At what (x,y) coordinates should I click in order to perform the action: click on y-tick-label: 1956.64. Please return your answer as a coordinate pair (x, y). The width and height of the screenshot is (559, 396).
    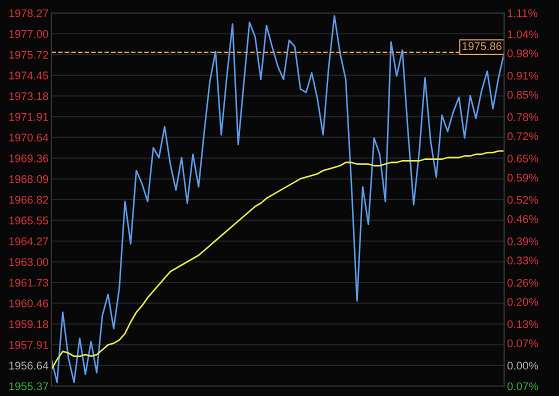
    Looking at the image, I should click on (28, 366).